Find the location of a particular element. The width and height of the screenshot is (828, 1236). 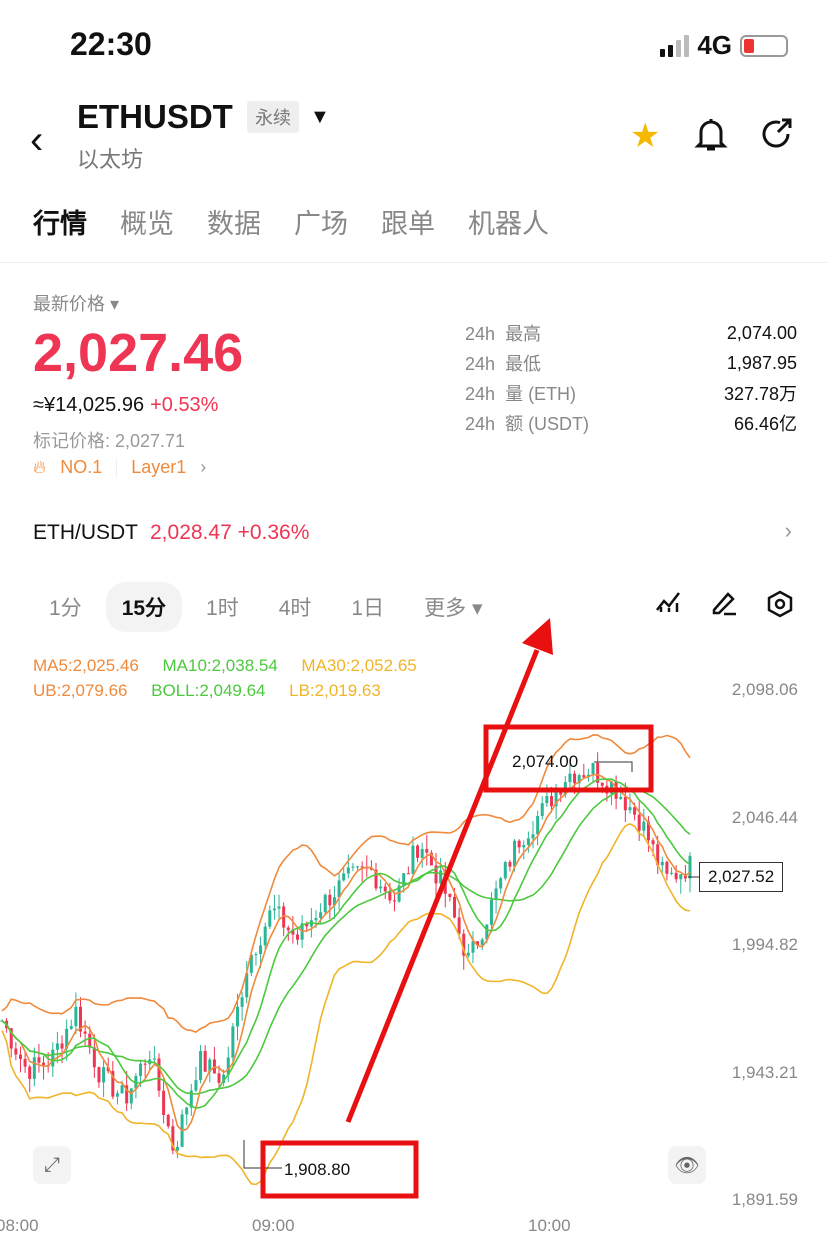

boll-label: BOLL:2,049.64 is located at coordinates (208, 690).